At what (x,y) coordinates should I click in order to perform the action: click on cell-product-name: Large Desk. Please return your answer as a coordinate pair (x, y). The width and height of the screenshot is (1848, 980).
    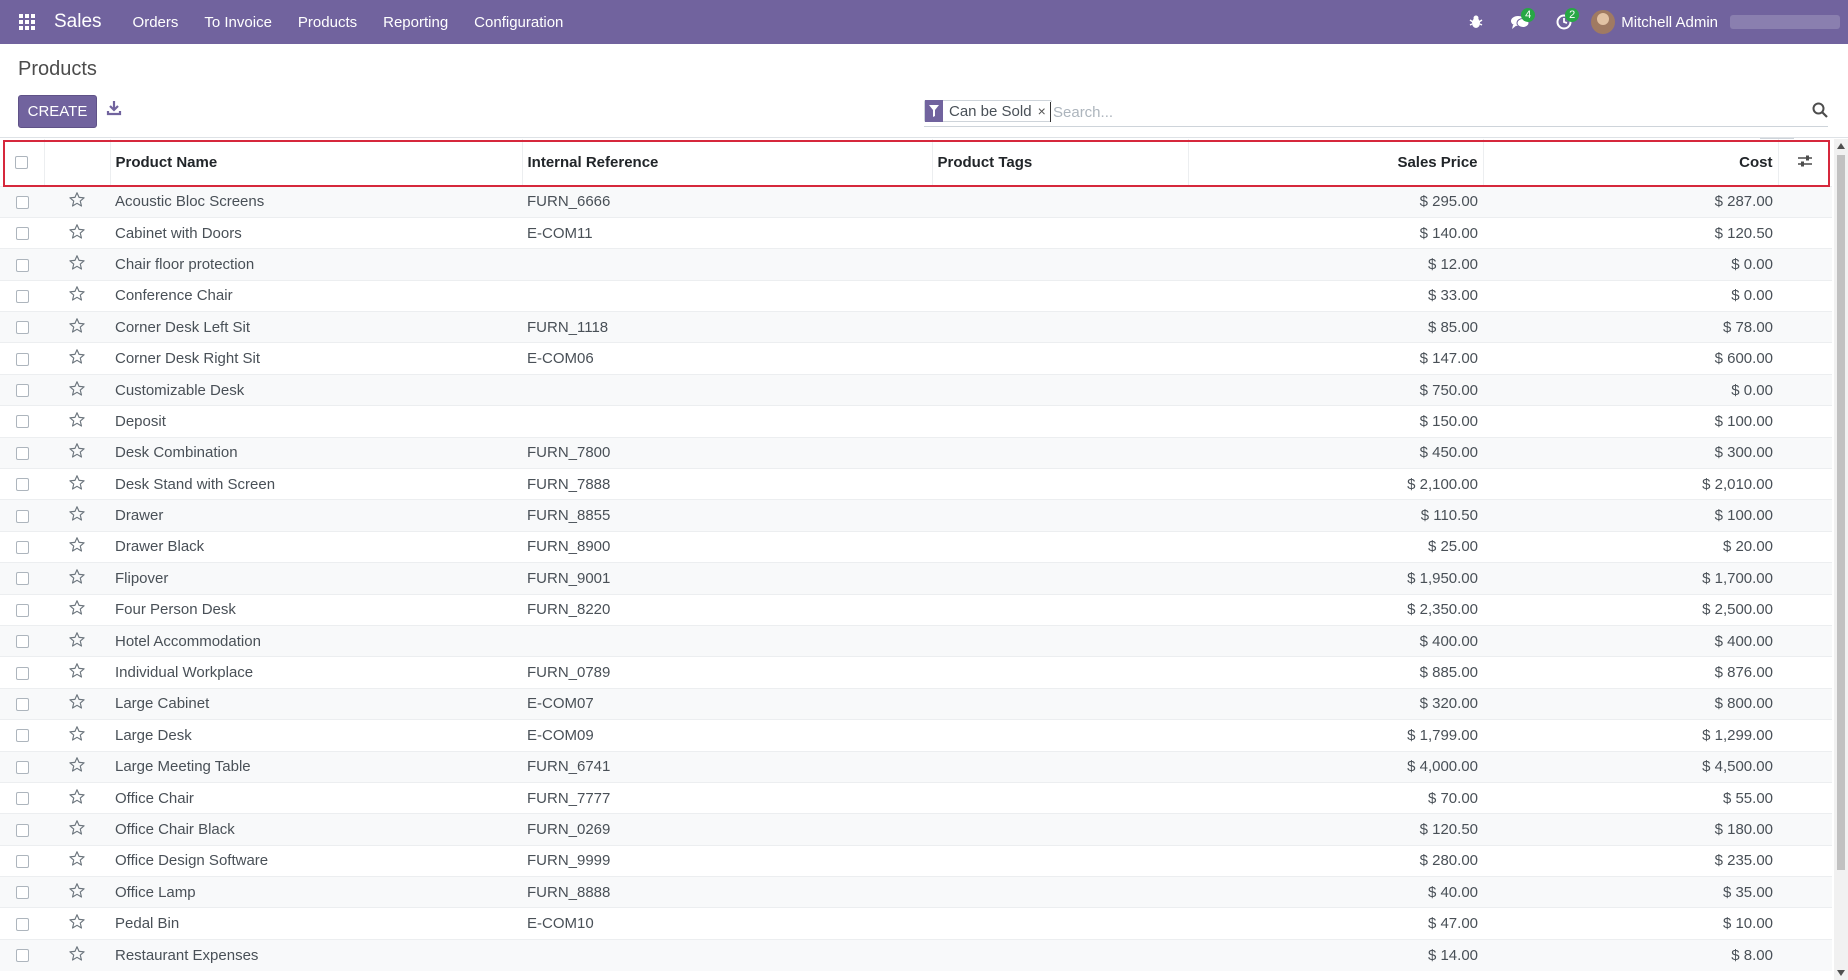
    Looking at the image, I should click on (153, 735).